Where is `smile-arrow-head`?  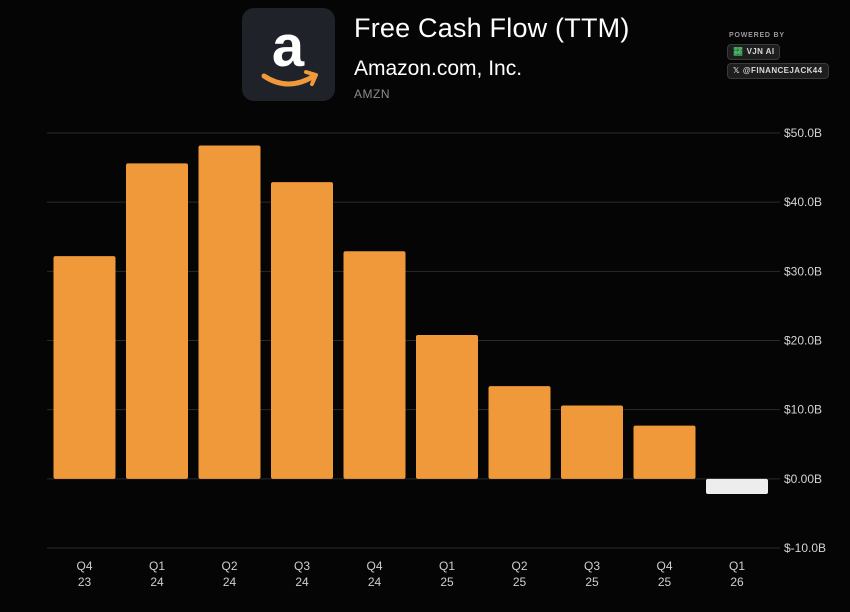 smile-arrow-head is located at coordinates (311, 78).